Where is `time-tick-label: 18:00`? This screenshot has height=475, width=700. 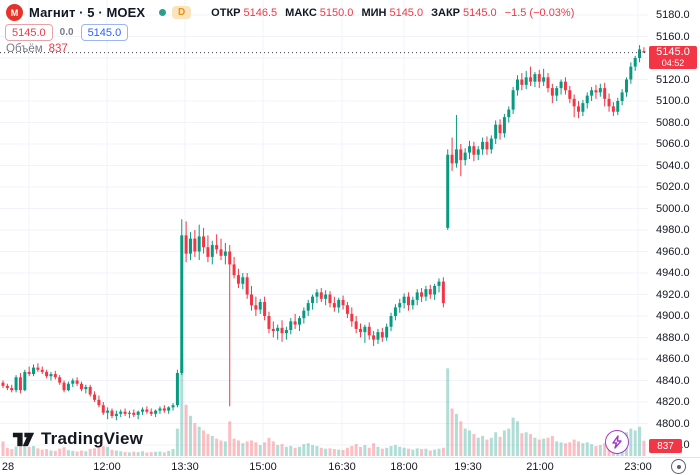 time-tick-label: 18:00 is located at coordinates (404, 467).